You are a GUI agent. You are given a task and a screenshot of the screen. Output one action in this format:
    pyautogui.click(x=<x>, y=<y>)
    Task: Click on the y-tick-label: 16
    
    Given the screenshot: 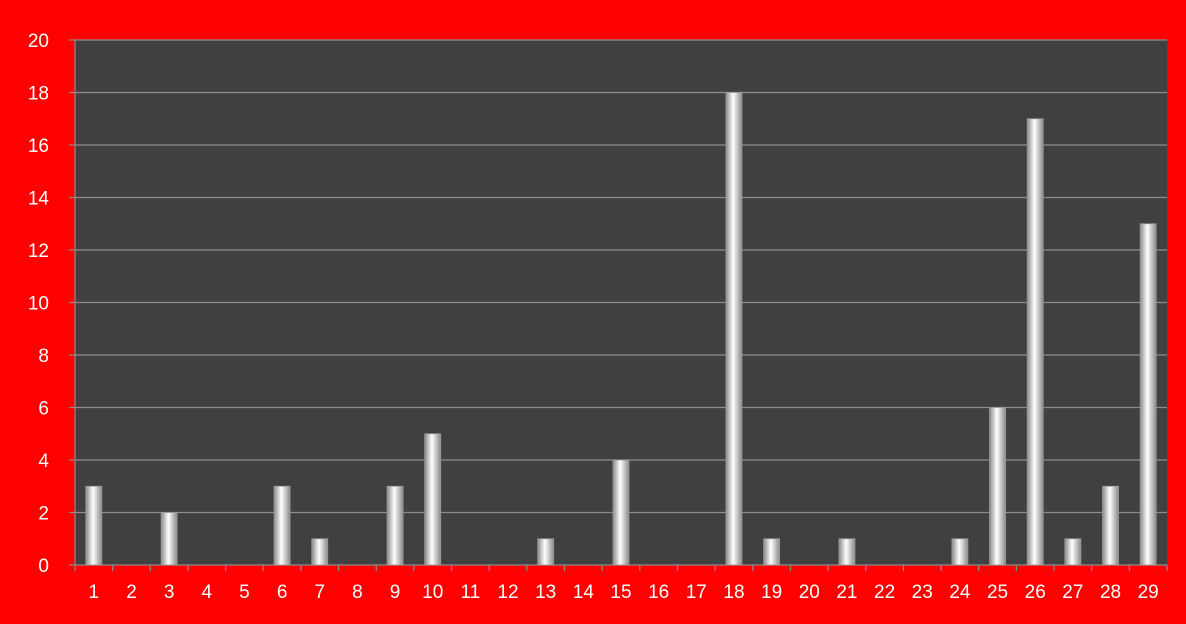 What is the action you would take?
    pyautogui.click(x=38, y=146)
    